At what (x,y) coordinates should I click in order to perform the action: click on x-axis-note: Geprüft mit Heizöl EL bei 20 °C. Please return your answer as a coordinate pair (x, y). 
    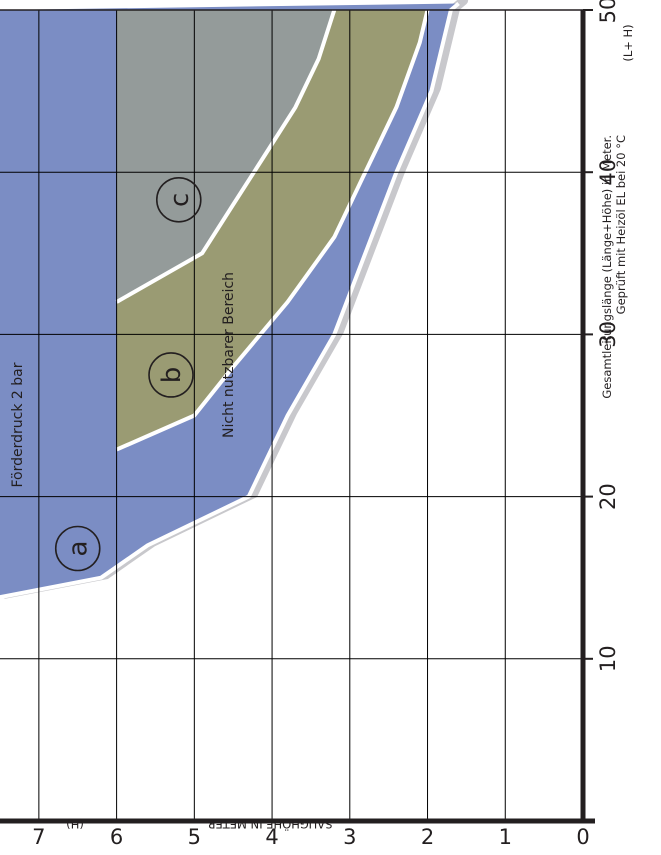
    Looking at the image, I should click on (621, 224).